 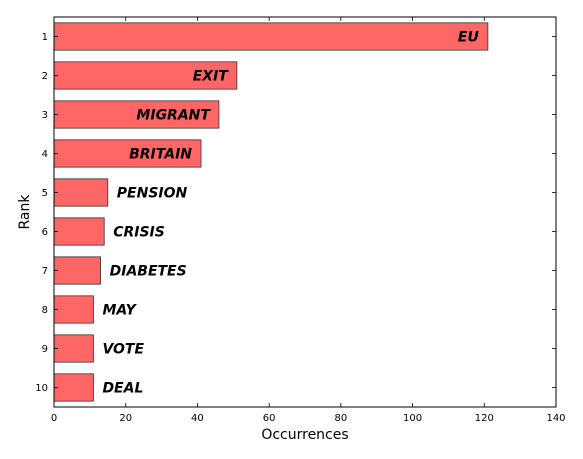 I want to click on bar-label-3: MIGRANT, so click(x=173, y=116).